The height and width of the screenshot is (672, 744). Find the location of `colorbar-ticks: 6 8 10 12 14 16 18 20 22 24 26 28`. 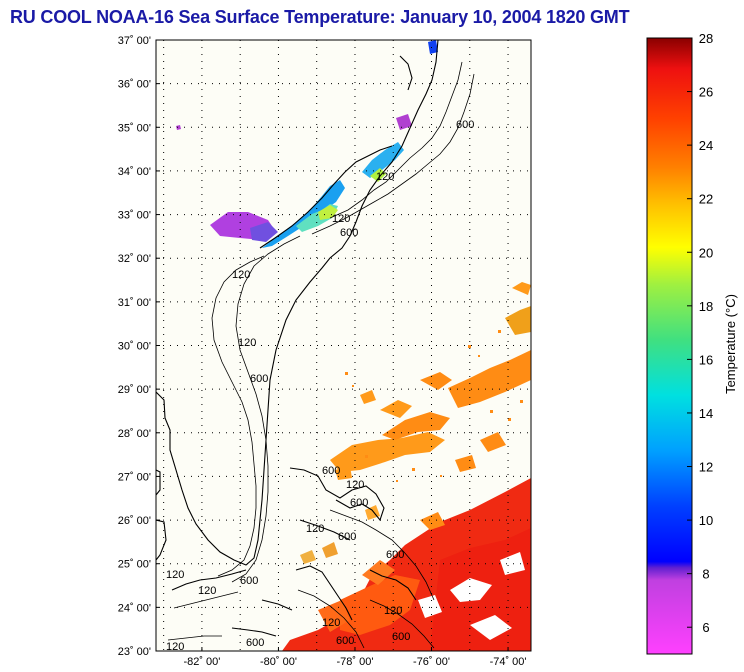

colorbar-ticks: 6 8 10 12 14 16 18 20 22 24 26 28 is located at coordinates (700, 333).